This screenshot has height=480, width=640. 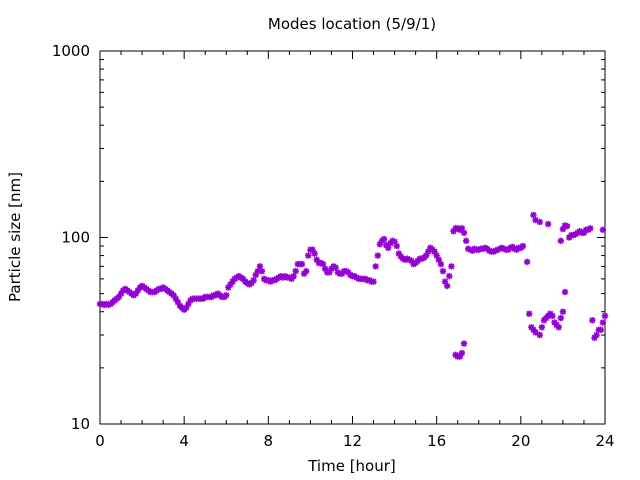 I want to click on y-tick-label: 100, so click(x=75, y=238).